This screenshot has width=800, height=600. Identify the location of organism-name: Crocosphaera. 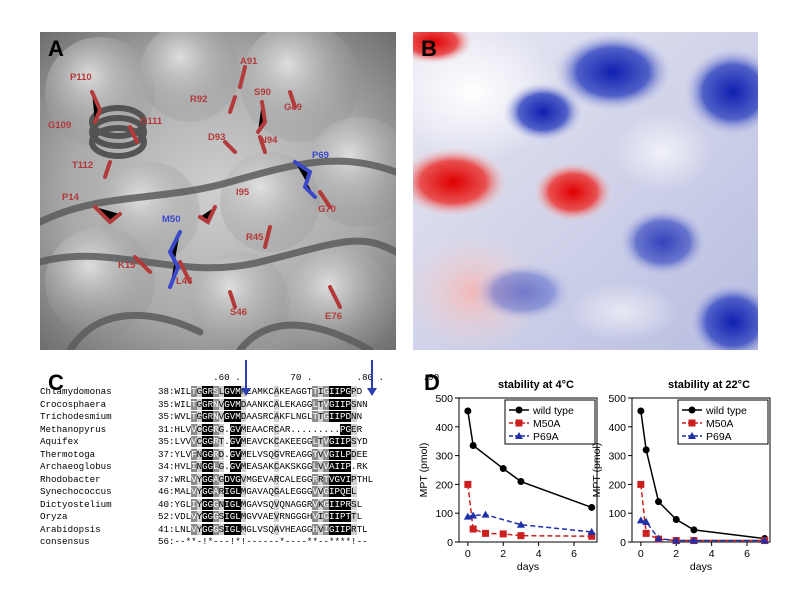
(73, 404).